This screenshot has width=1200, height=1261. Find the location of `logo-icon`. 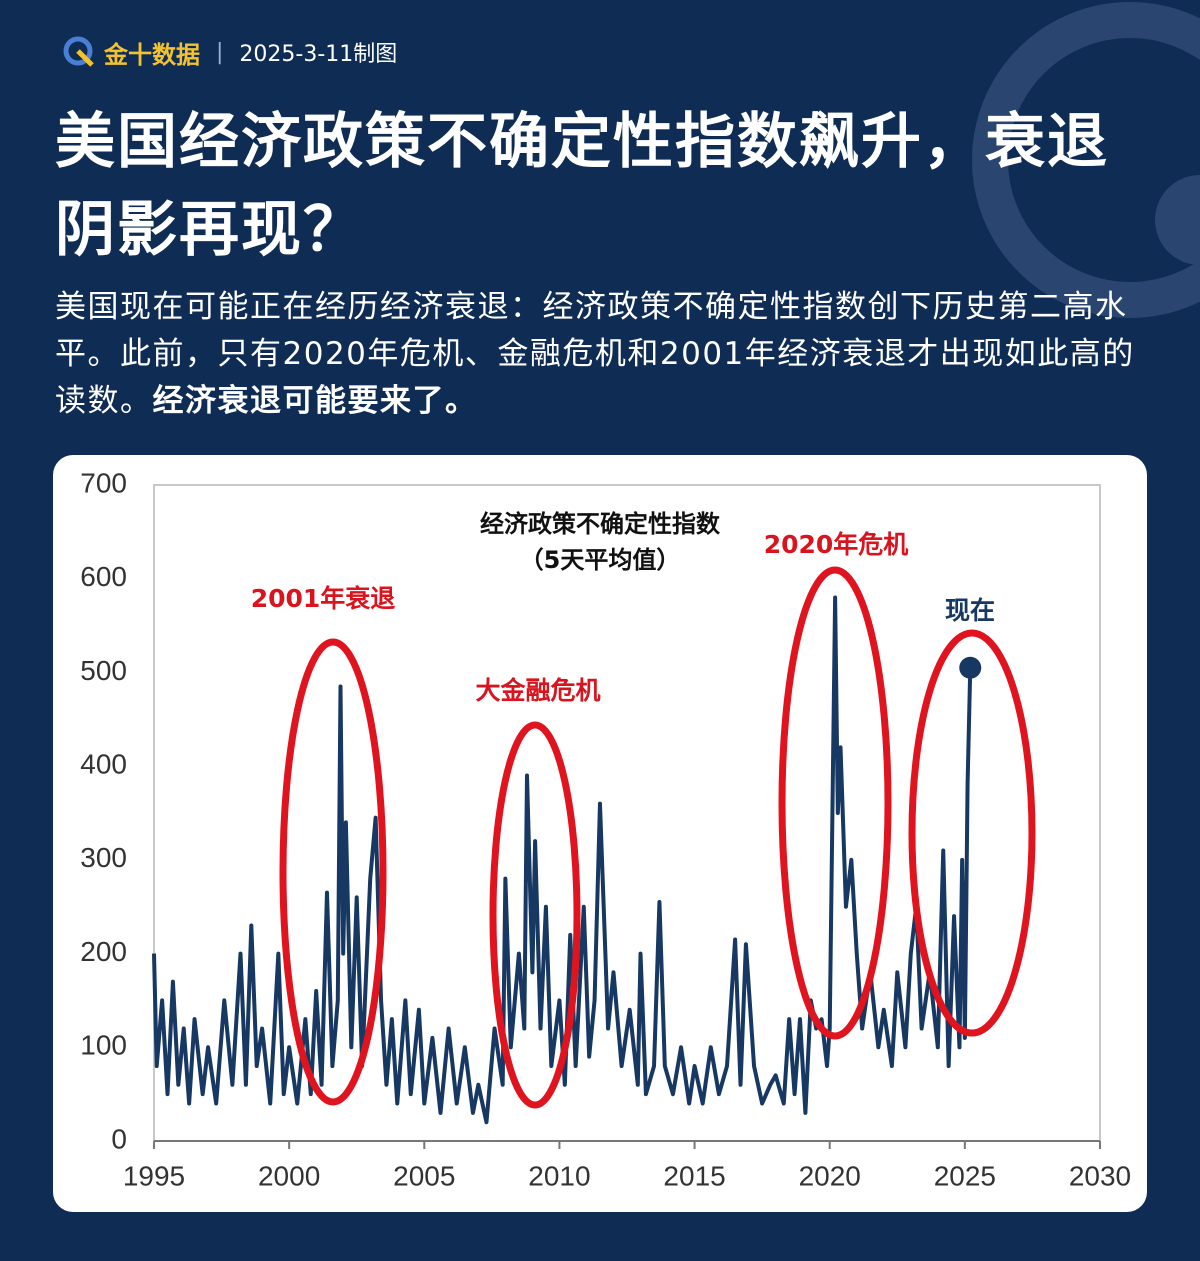

logo-icon is located at coordinates (78, 51).